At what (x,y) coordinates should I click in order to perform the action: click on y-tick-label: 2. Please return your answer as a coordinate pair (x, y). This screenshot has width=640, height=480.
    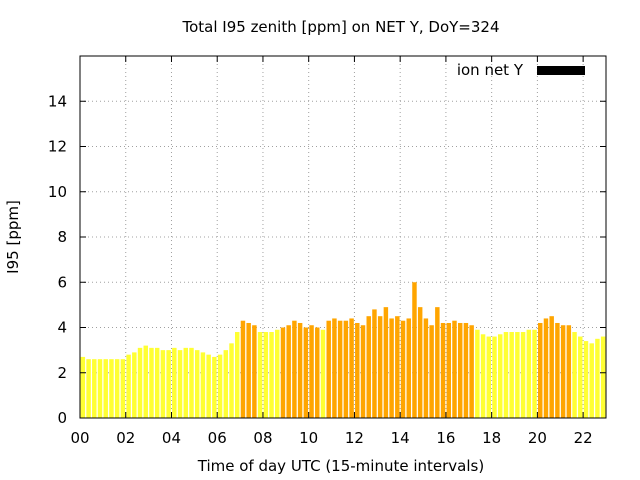
    Looking at the image, I should click on (62, 373).